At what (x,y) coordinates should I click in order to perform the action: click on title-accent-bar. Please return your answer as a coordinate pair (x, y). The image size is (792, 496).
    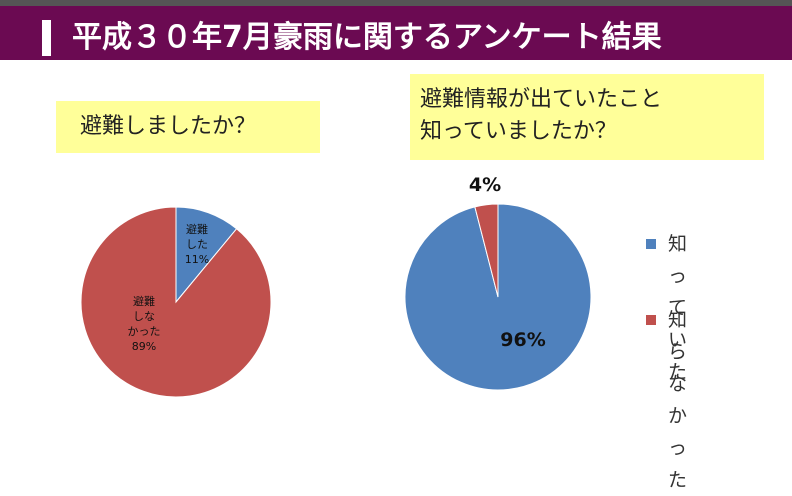
    Looking at the image, I should click on (46, 38).